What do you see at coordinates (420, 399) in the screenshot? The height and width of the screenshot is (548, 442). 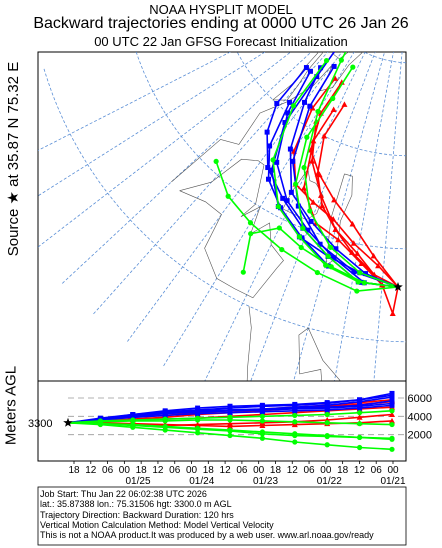 I see `height-tick-label: 6000` at bounding box center [420, 399].